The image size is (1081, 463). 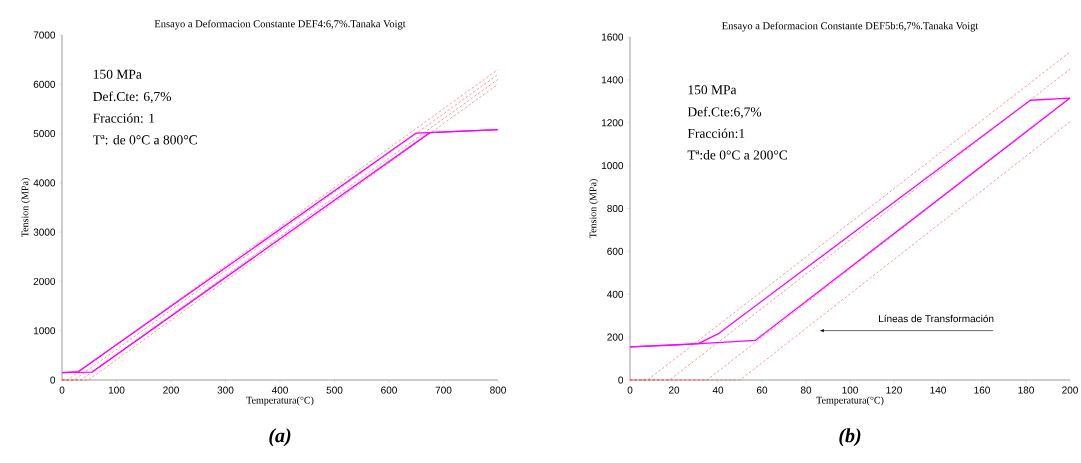 I want to click on y-tick-label: 6000, so click(x=44, y=84).